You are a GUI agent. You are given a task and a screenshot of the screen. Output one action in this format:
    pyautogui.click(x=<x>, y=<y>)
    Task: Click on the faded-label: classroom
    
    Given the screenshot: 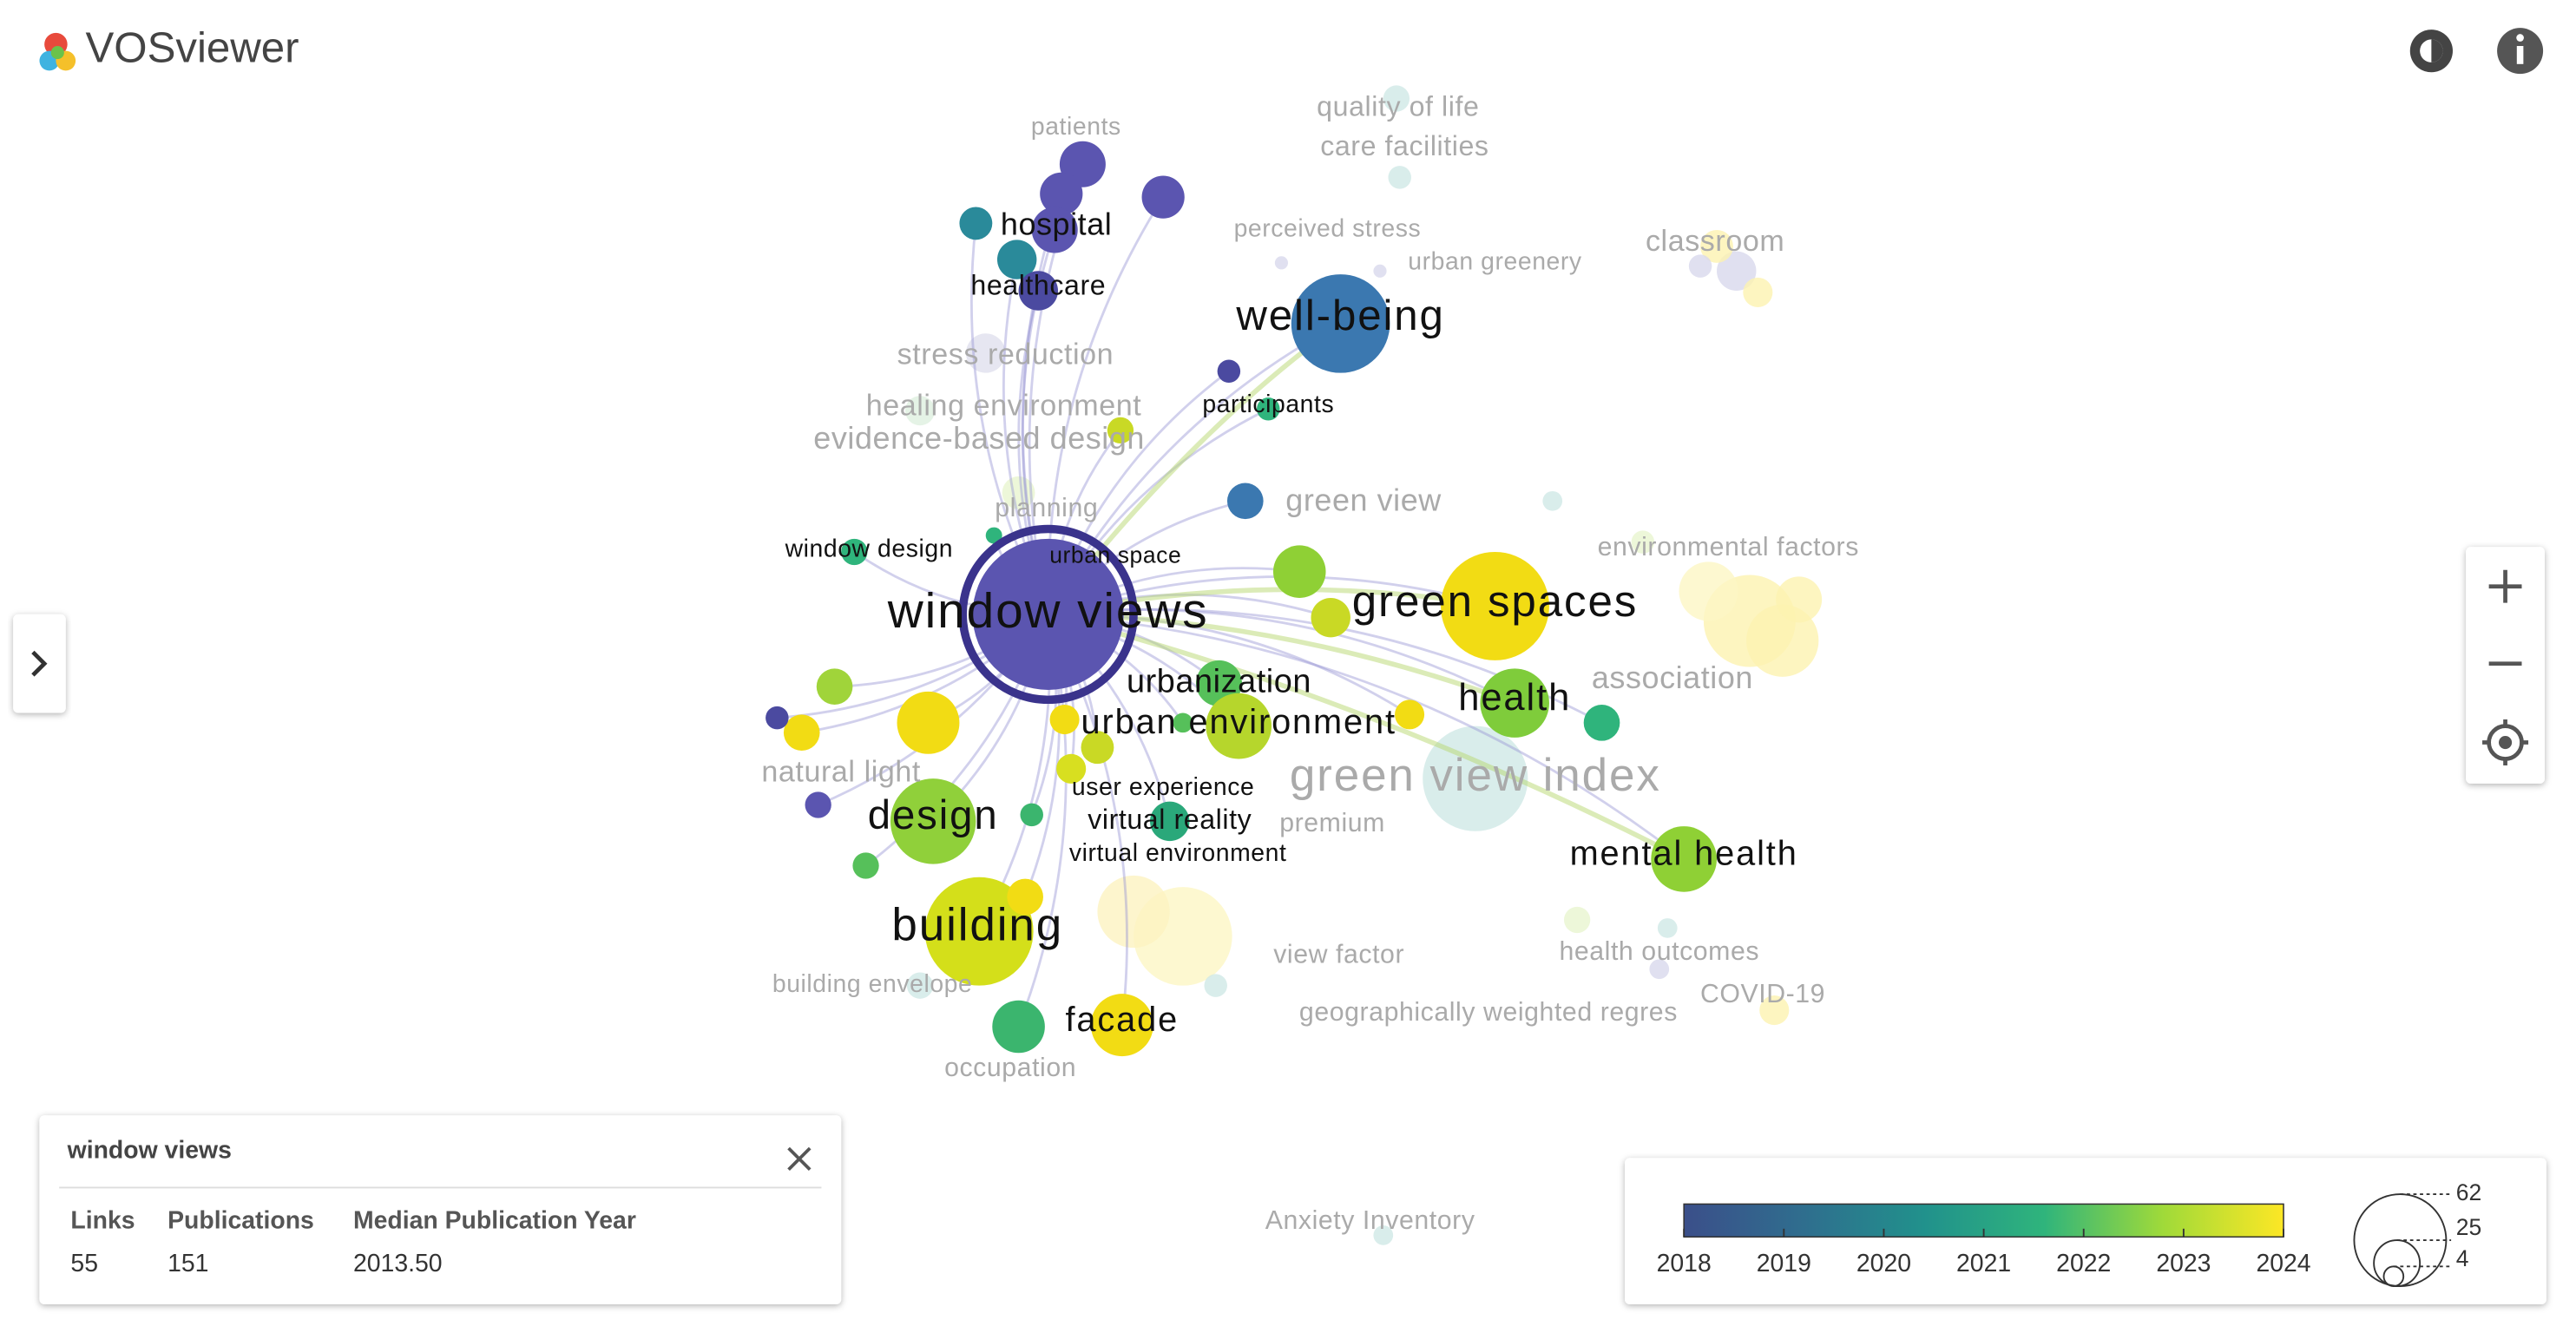 What is the action you would take?
    pyautogui.click(x=1715, y=241)
    